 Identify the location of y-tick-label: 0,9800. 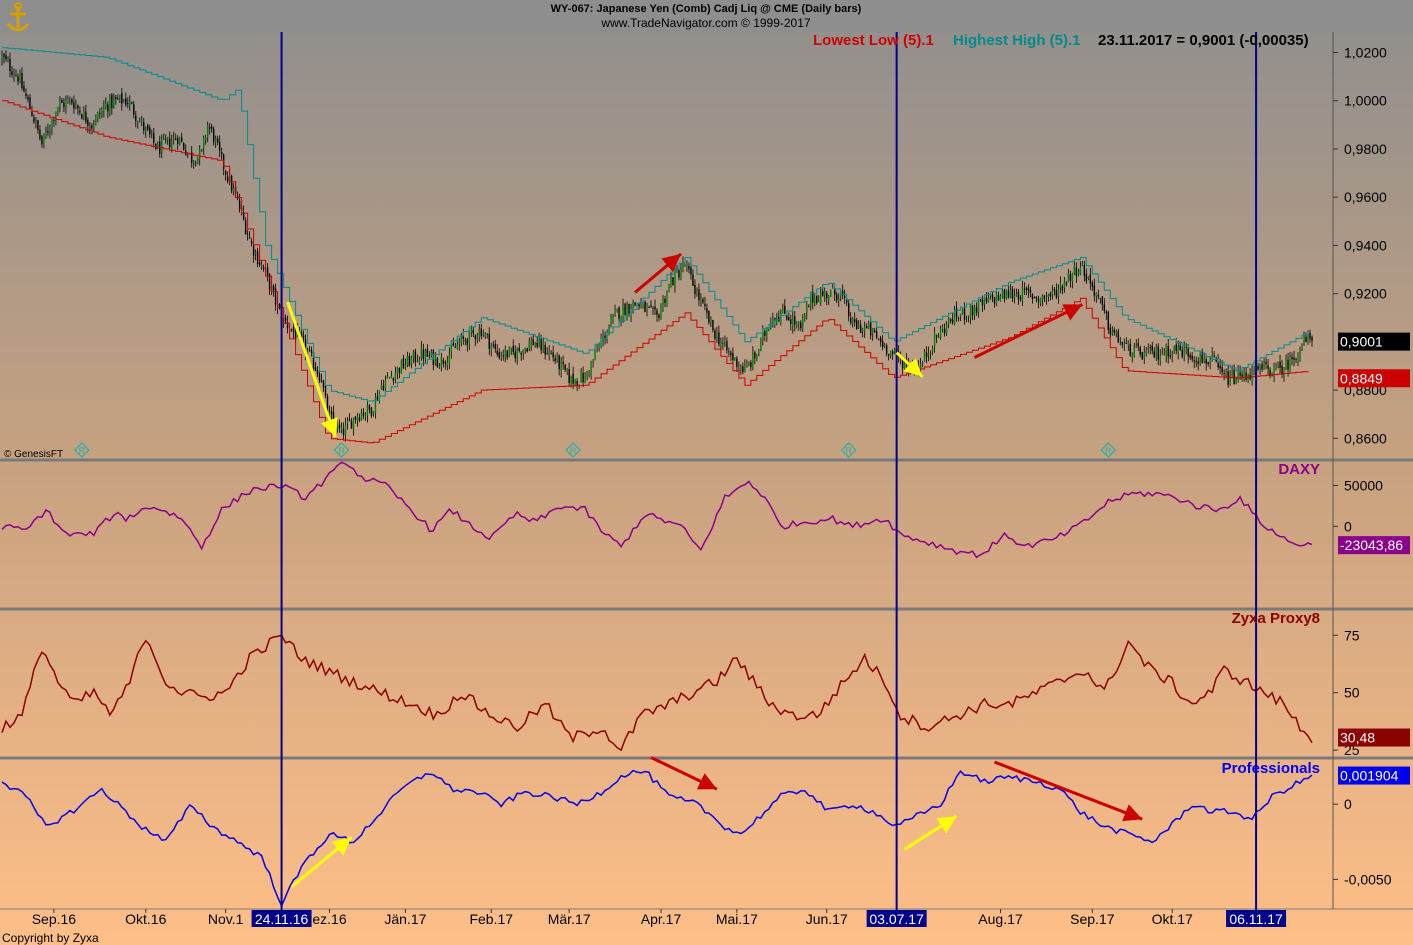
(1365, 149).